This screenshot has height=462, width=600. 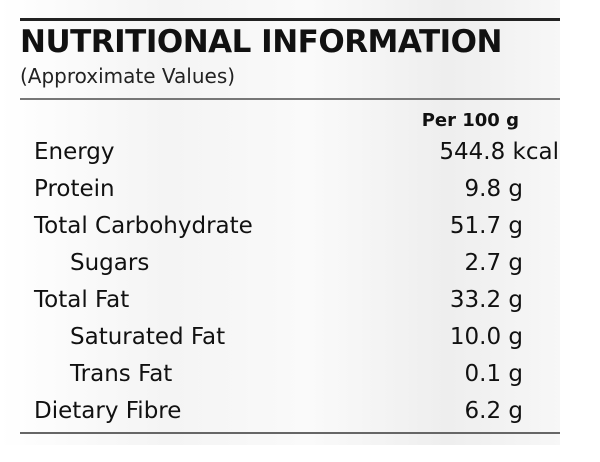 I want to click on bottom-rule, so click(x=290, y=433).